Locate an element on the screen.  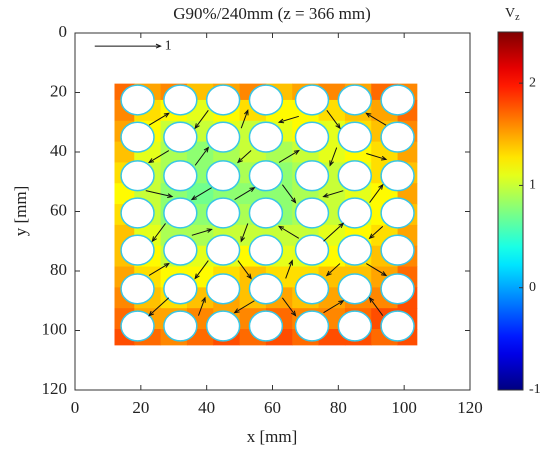
x-tick-label: 0 is located at coordinates (75, 407).